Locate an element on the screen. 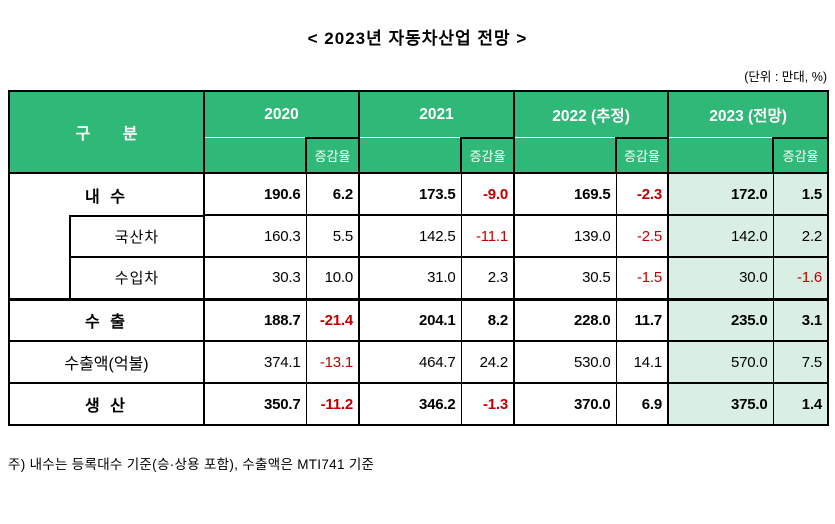  row-label: 수입차 is located at coordinates (137, 279).